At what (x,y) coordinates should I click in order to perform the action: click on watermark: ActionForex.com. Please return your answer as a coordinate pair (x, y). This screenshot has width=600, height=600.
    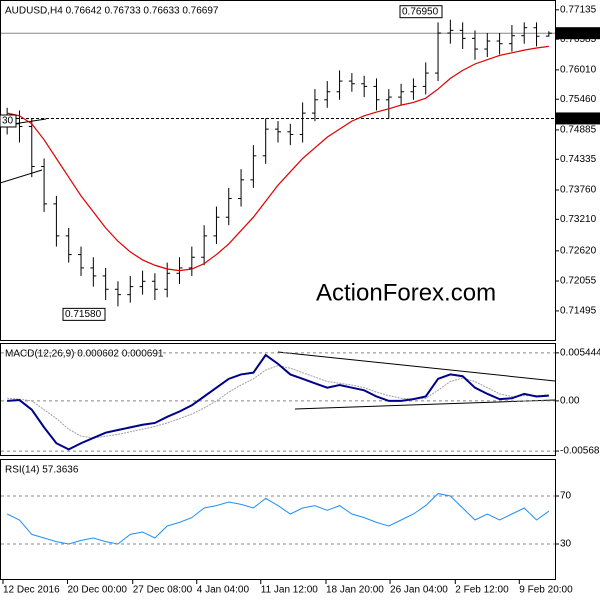
    Looking at the image, I should click on (406, 292).